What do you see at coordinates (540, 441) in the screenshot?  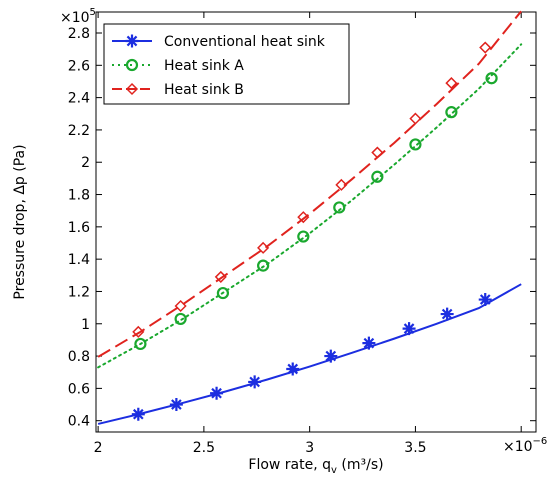 I see `x-multiplier-exponent: −6` at bounding box center [540, 441].